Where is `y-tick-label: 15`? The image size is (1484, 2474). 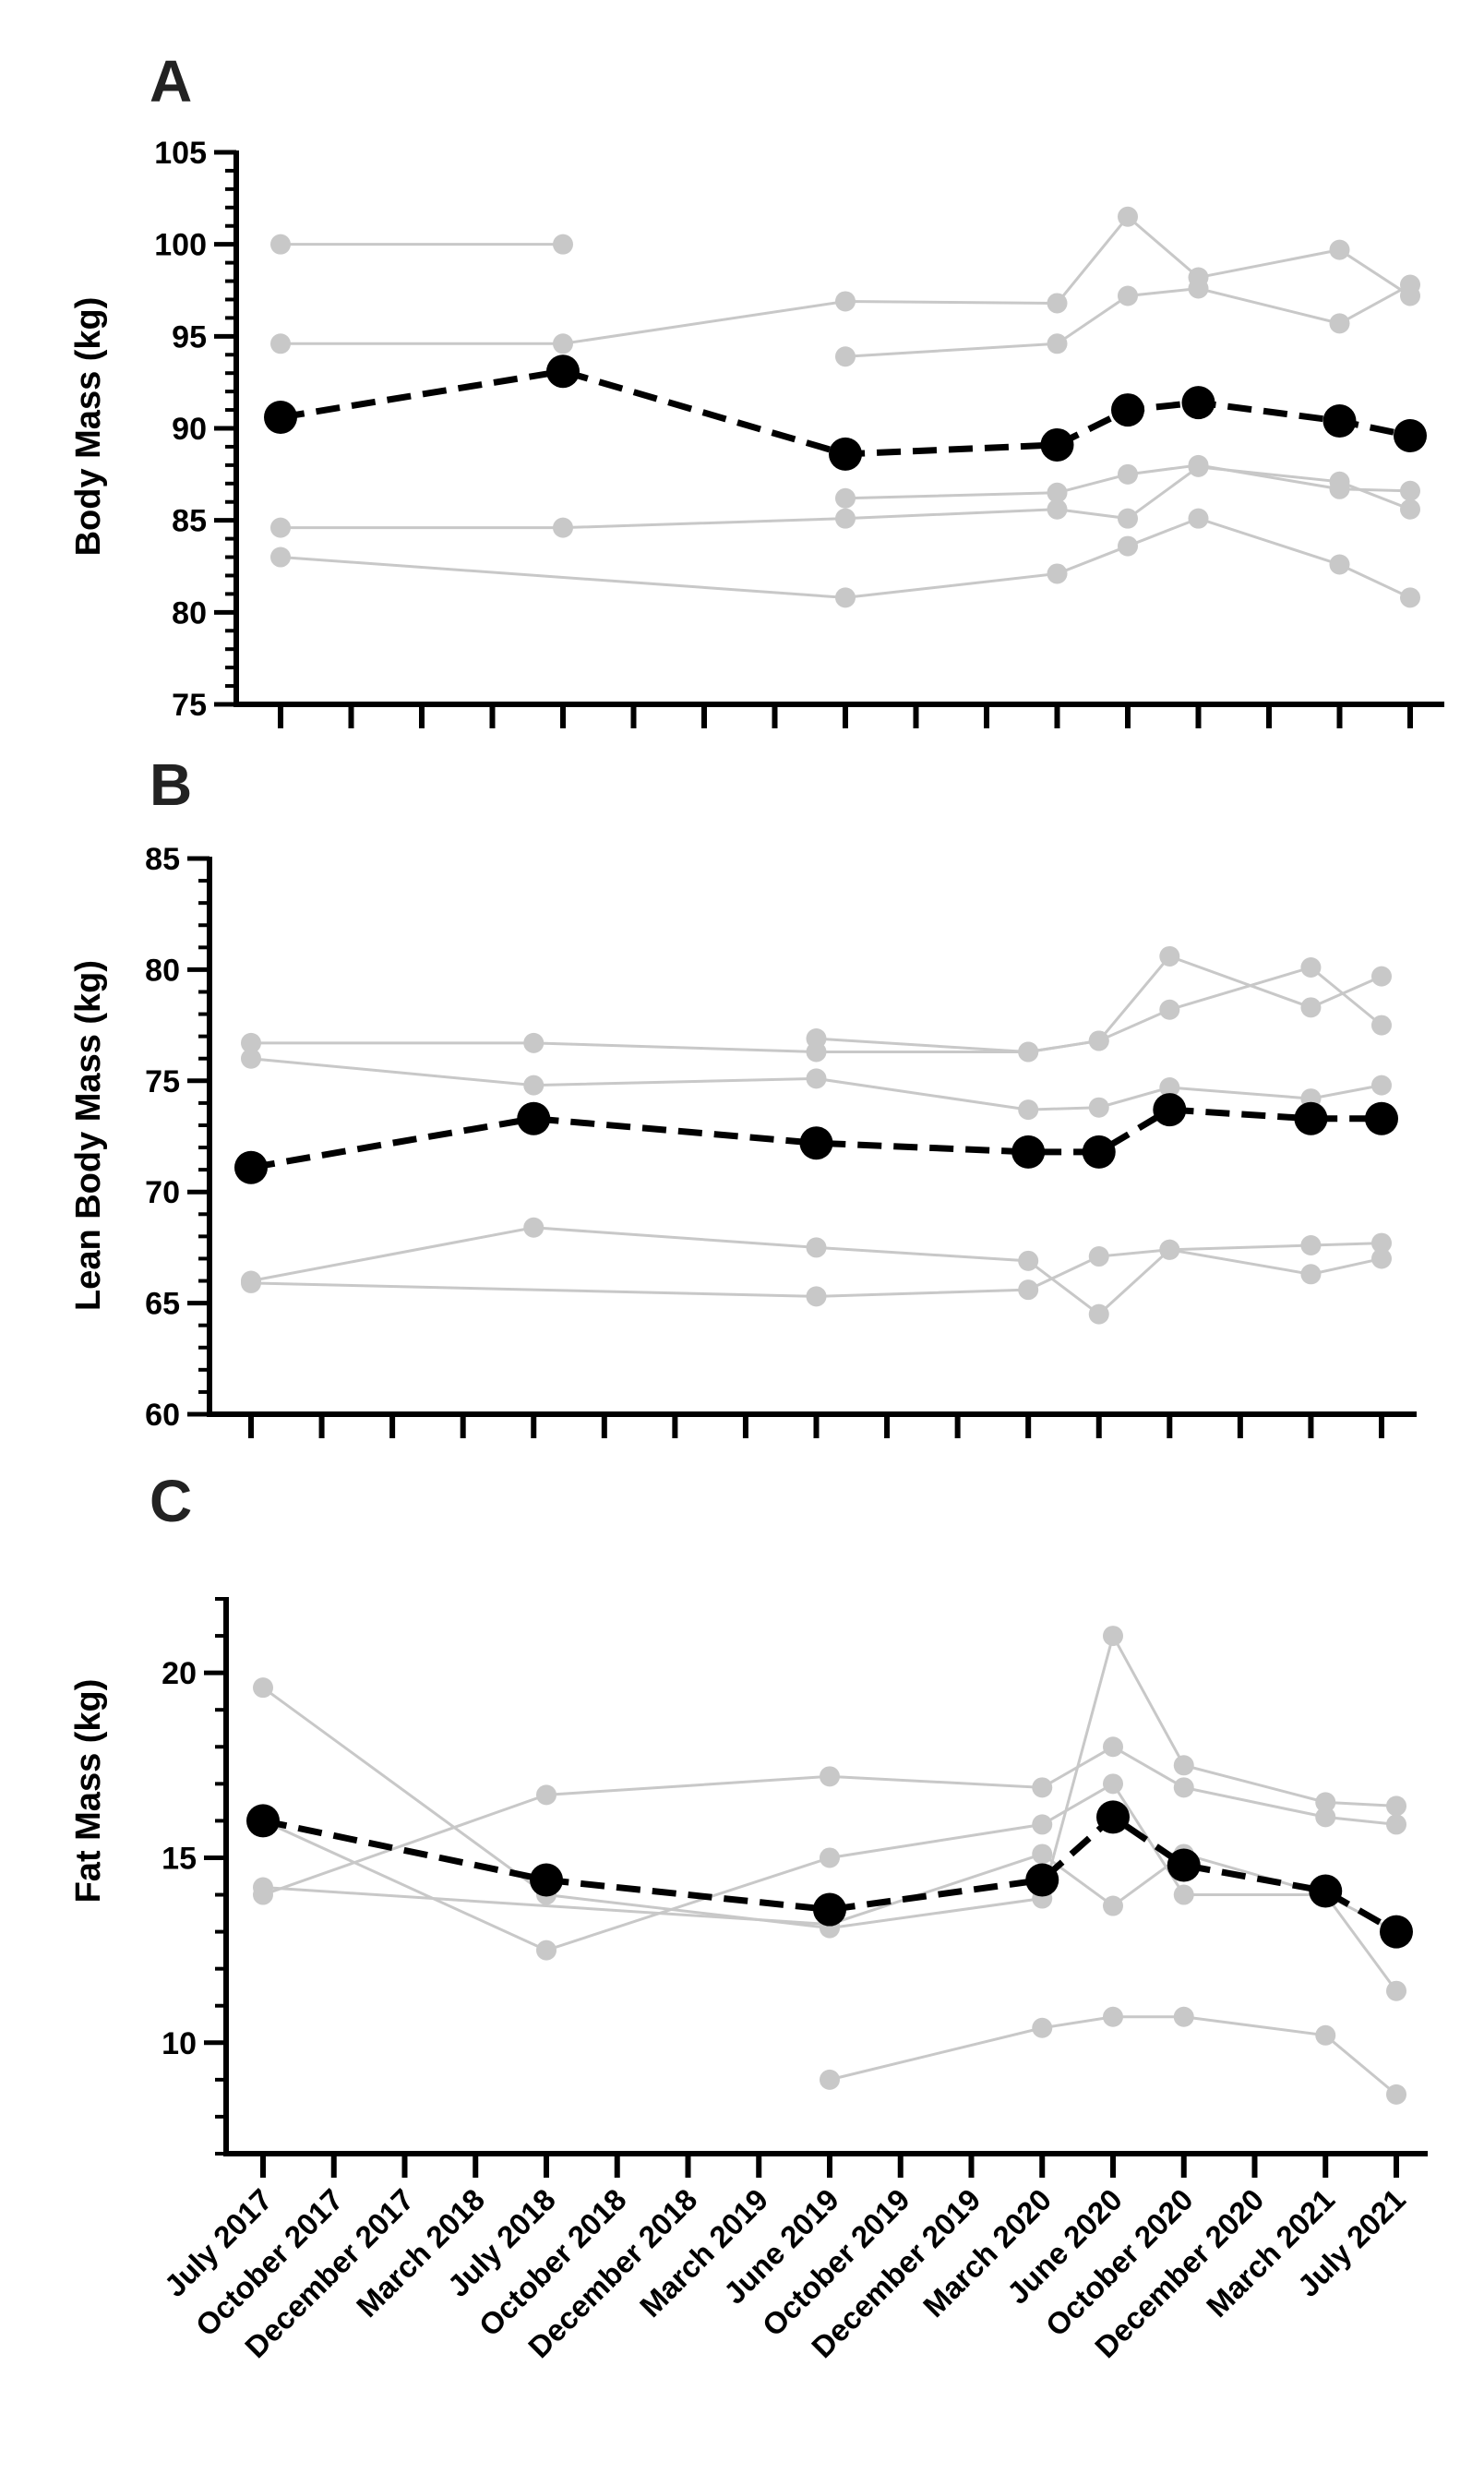
y-tick-label: 15 is located at coordinates (179, 1859).